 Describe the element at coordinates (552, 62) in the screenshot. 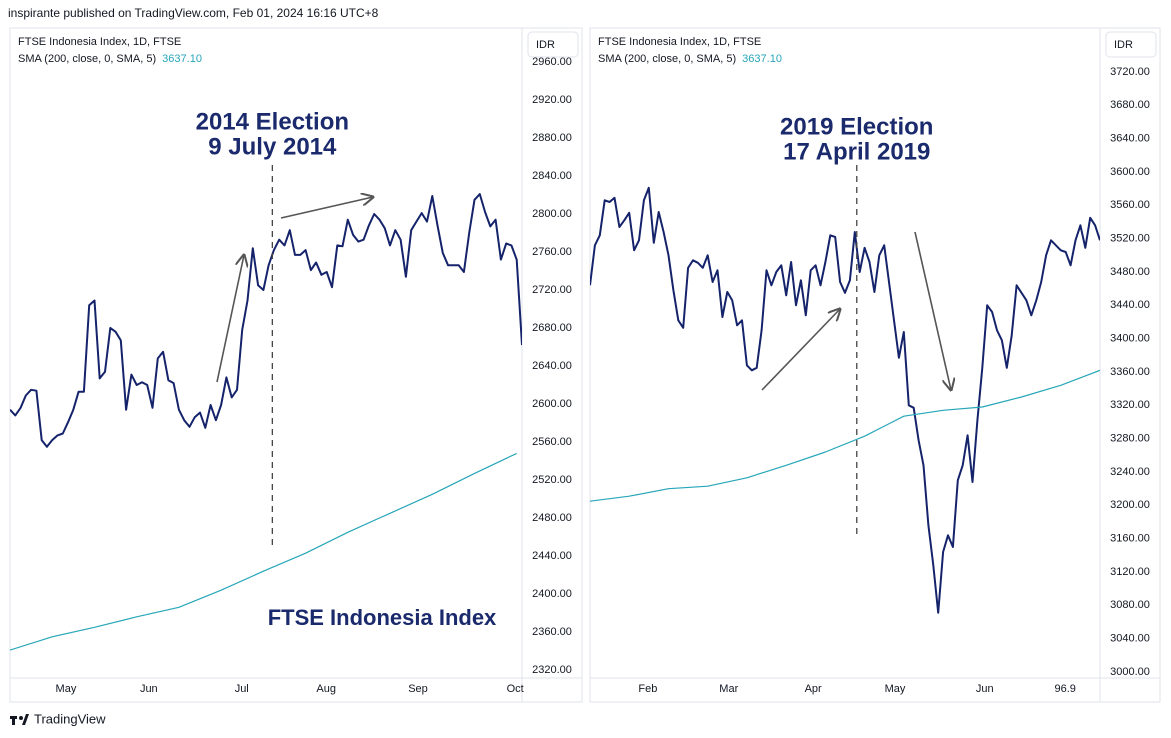

I see `y-tick-label: 2960.00` at that location.